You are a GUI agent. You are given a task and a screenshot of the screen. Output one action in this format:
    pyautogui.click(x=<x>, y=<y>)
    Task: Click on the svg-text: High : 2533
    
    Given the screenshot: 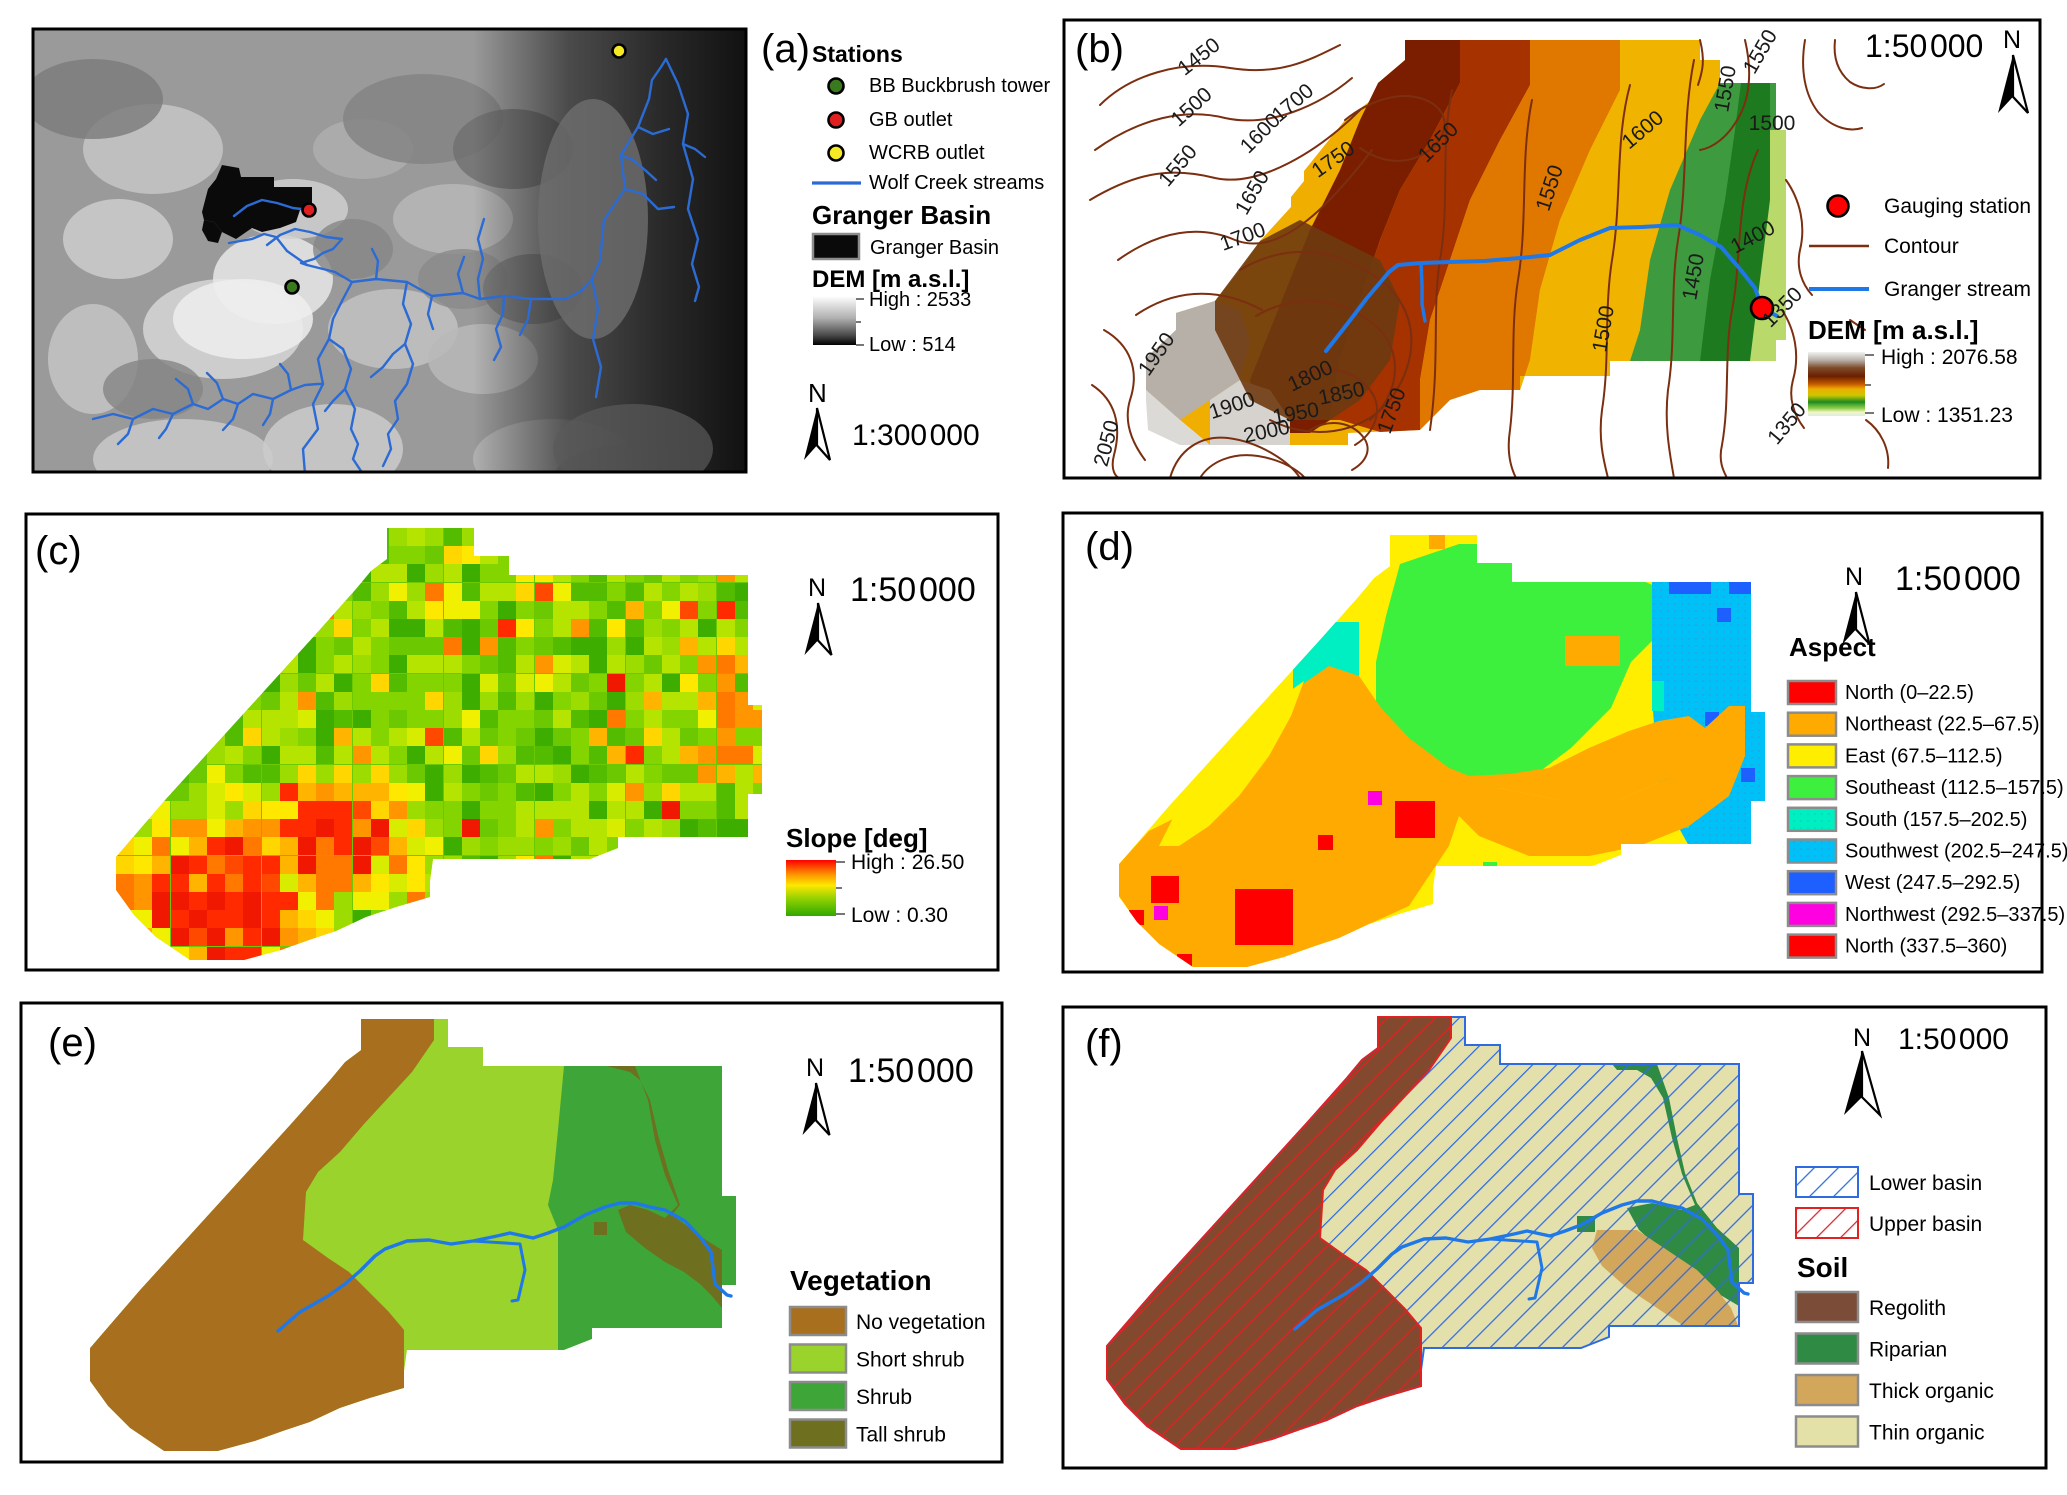 What is the action you would take?
    pyautogui.click(x=920, y=300)
    